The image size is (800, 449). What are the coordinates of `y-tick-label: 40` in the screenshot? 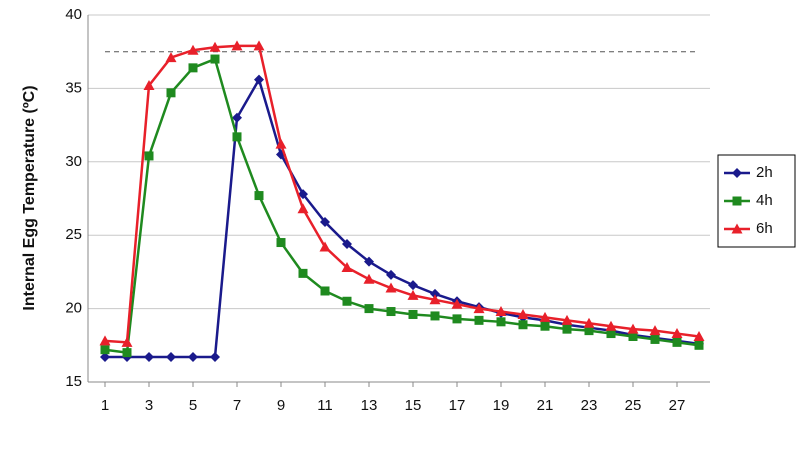 It's located at (73, 14).